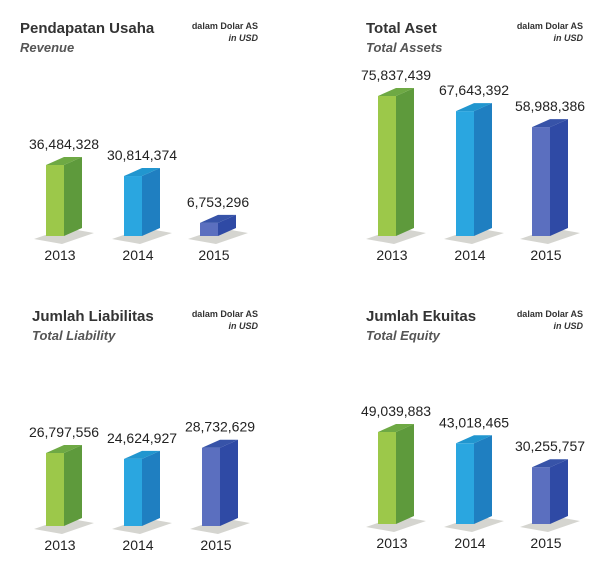  I want to click on data-label-2015: 28,732,629, so click(220, 427).